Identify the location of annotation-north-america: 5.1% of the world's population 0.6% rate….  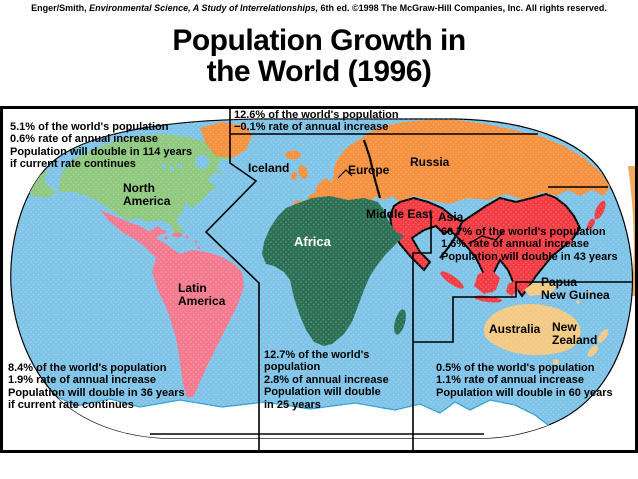
(101, 146).